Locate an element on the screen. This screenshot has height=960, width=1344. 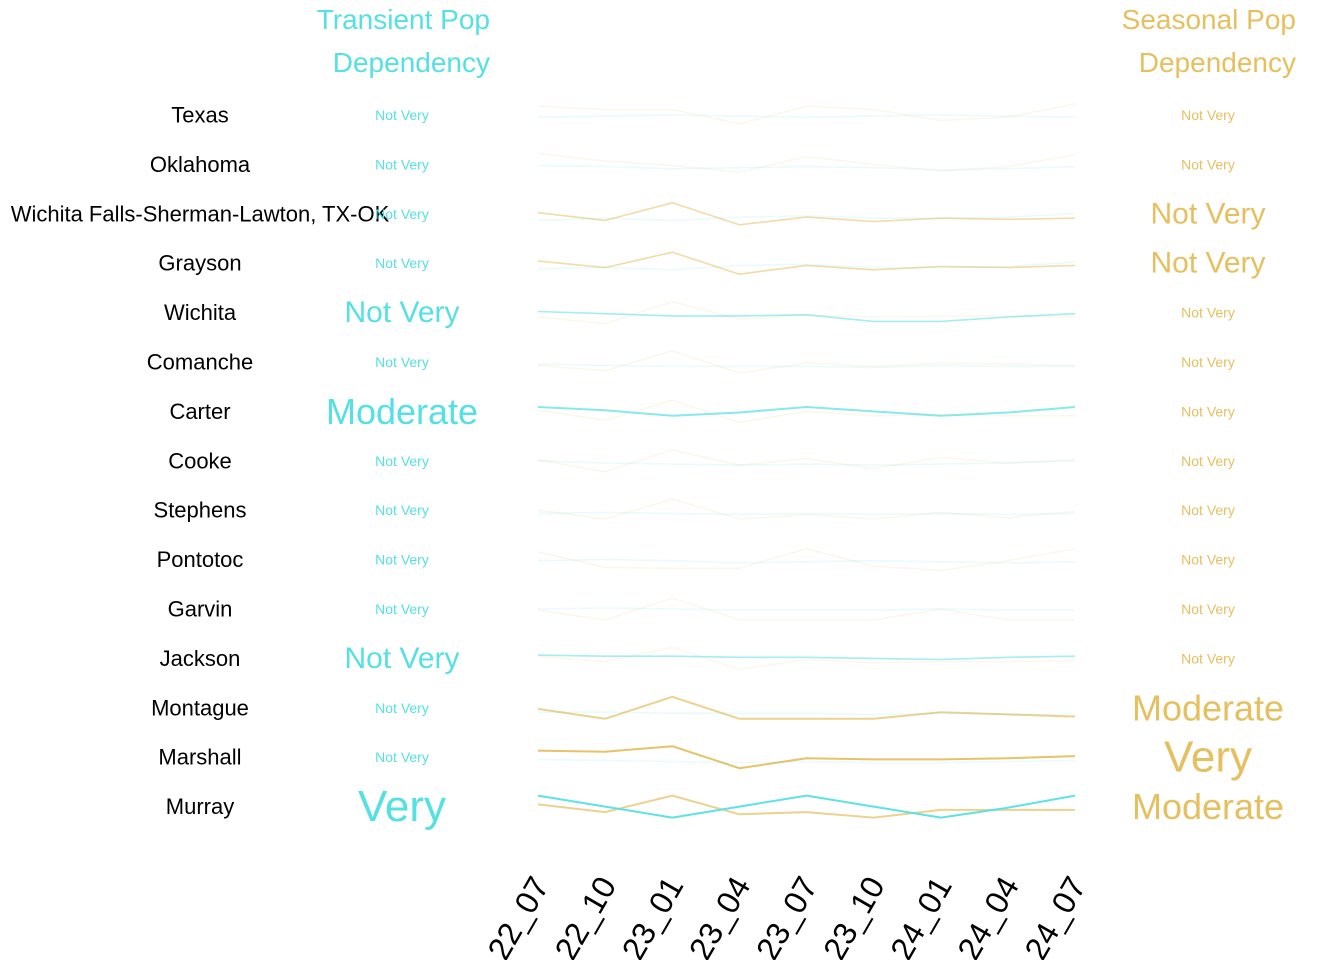
transient-line-oklahoma is located at coordinates (806, 167).